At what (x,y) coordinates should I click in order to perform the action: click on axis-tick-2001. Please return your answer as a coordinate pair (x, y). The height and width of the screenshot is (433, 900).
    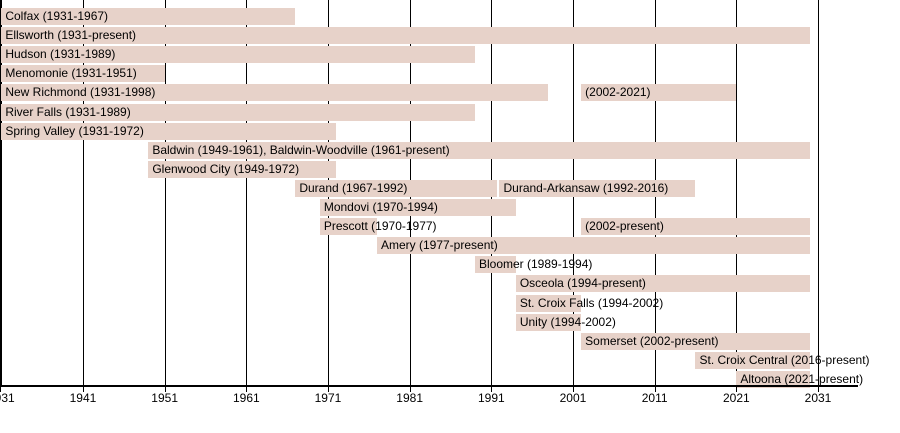
    Looking at the image, I should click on (573, 388).